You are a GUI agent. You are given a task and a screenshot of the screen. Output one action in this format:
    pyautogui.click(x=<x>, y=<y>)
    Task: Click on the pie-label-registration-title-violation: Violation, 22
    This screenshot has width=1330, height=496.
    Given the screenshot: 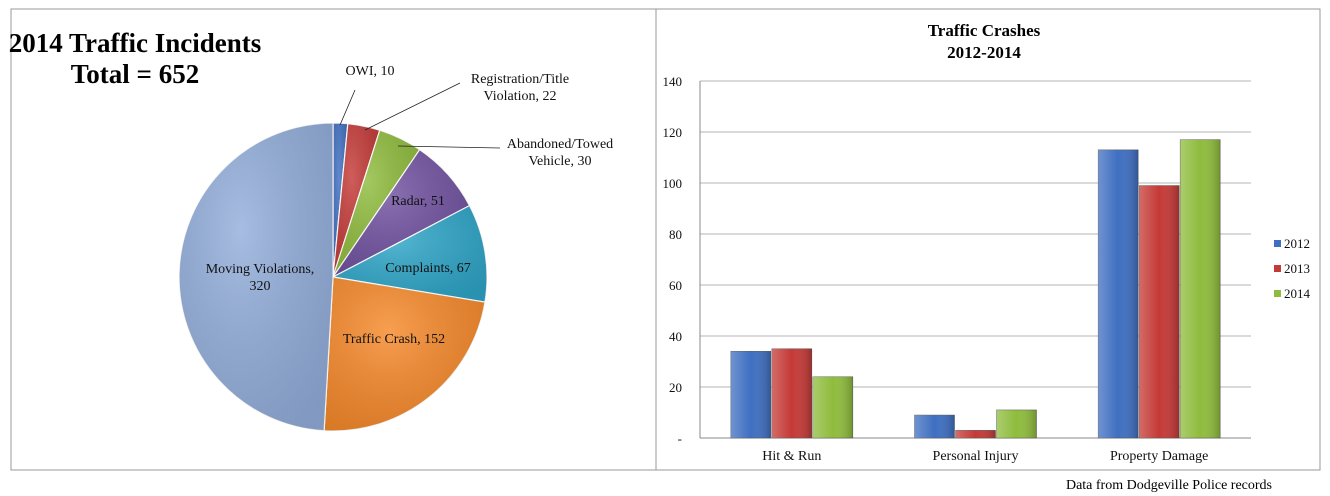 What is the action you would take?
    pyautogui.click(x=519, y=96)
    